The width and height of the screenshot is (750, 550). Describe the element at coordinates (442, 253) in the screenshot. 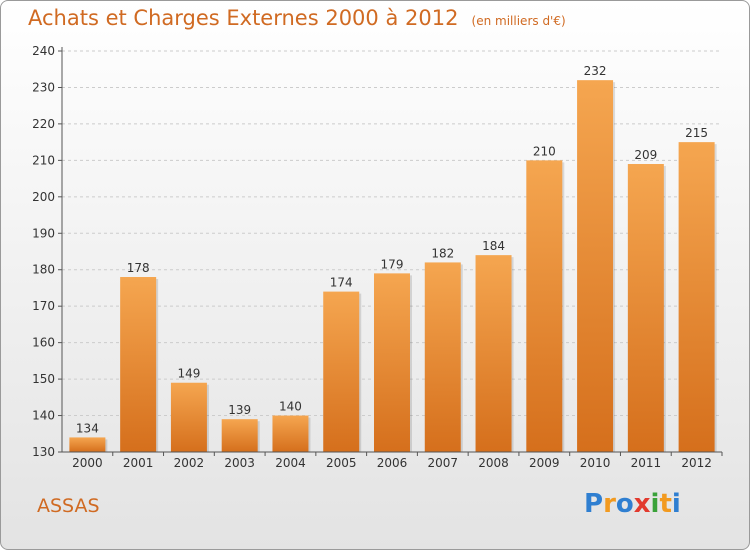

I see `bar-value-label: 182` at that location.